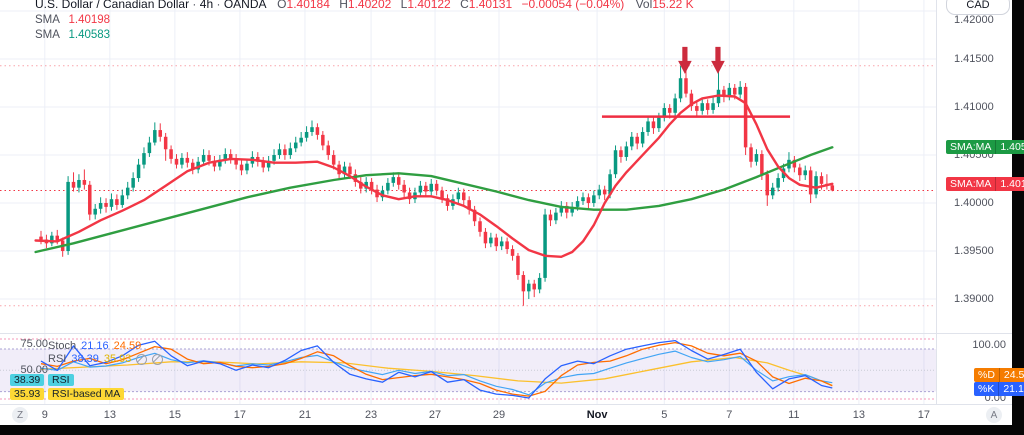 This screenshot has height=435, width=1024. What do you see at coordinates (664, 415) in the screenshot?
I see `time-tick-label: 5` at bounding box center [664, 415].